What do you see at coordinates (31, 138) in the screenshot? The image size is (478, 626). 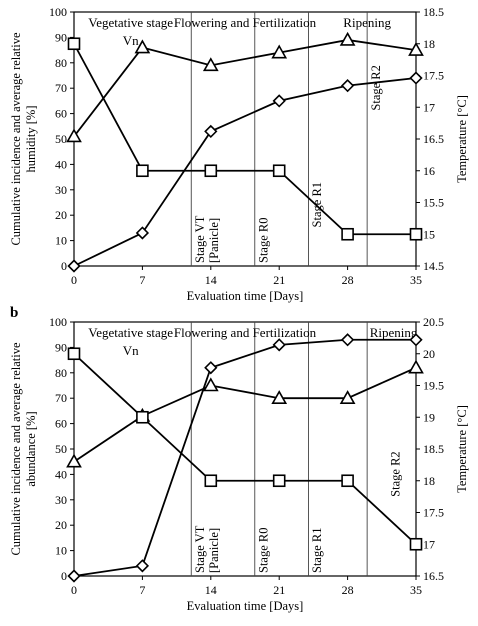 I see `y-axis-label: humidity [%]` at bounding box center [31, 138].